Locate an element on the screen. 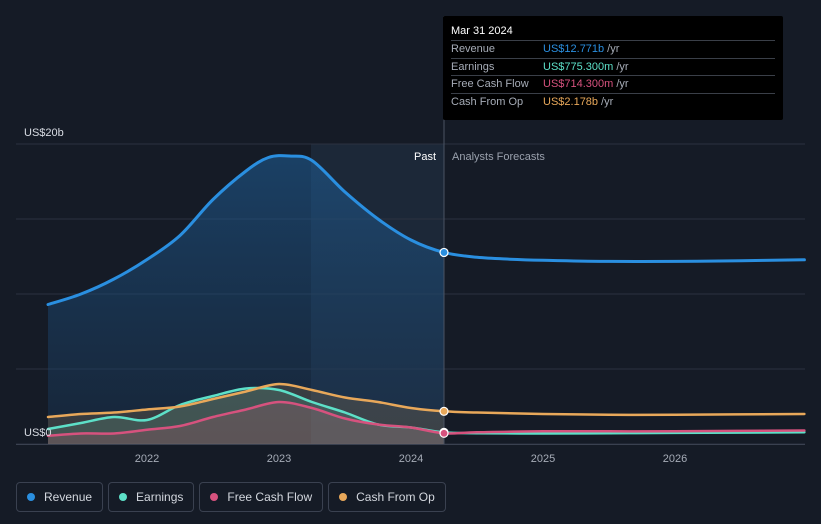 This screenshot has height=524, width=821. tooltip-row-cash-from-op: Cash From Op US$2.178b /yr is located at coordinates (613, 103).